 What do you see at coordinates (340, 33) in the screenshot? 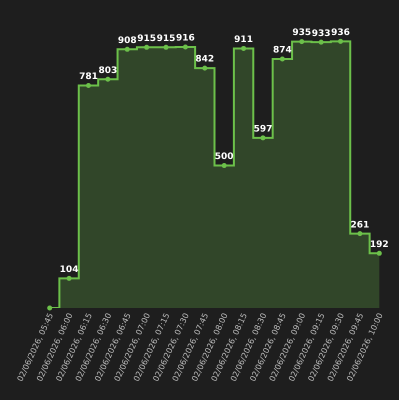
I see `data-label: 936` at bounding box center [340, 33].